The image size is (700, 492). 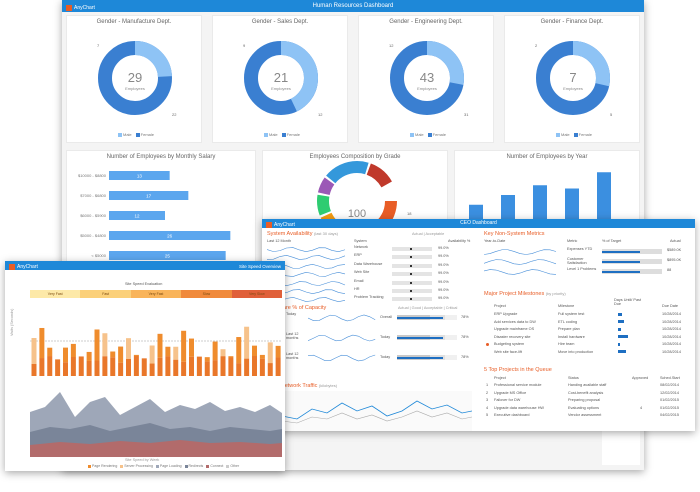 What do you see at coordinates (170, 466) in the screenshot?
I see `site-legend-label: Page Loading` at bounding box center [170, 466].